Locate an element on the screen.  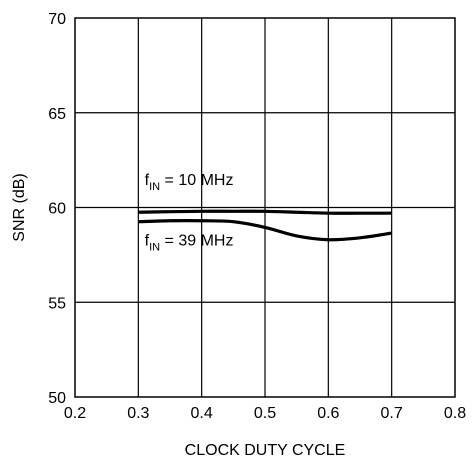
x-tick-label: 0.2 is located at coordinates (75, 413).